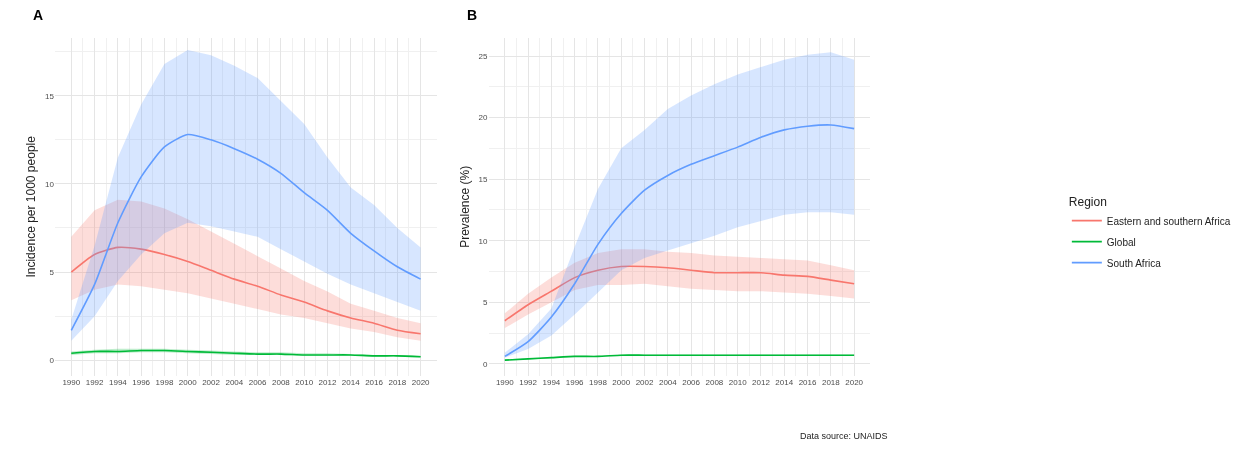 This screenshot has width=1244, height=451. I want to click on y-axis-title: Prevalence (%), so click(464, 206).